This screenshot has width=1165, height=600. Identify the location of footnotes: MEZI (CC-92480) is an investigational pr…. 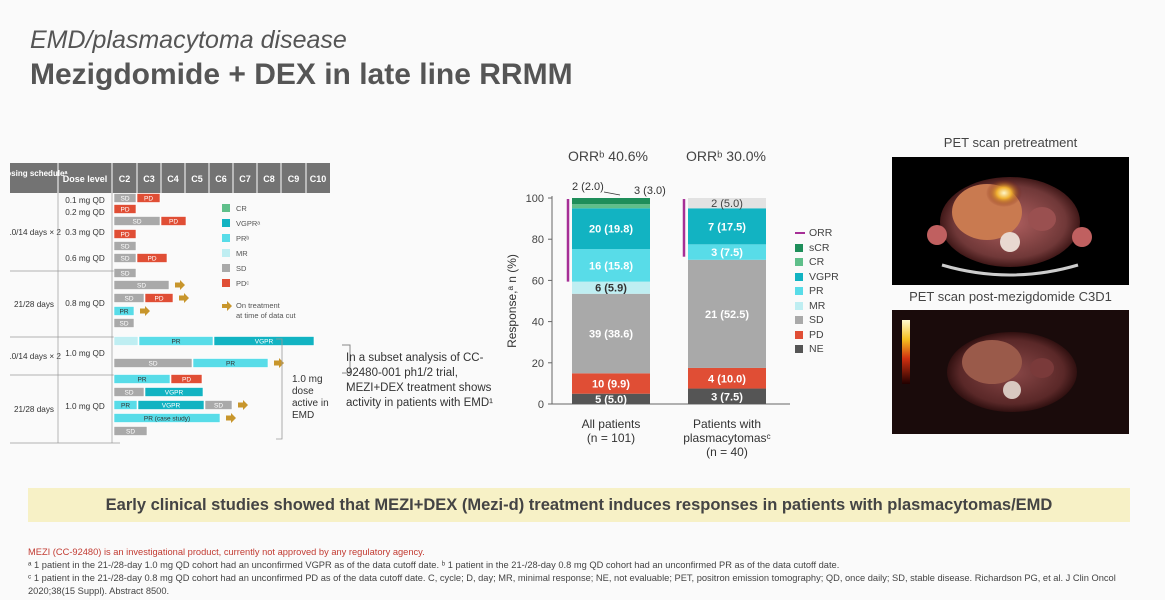
(583, 572).